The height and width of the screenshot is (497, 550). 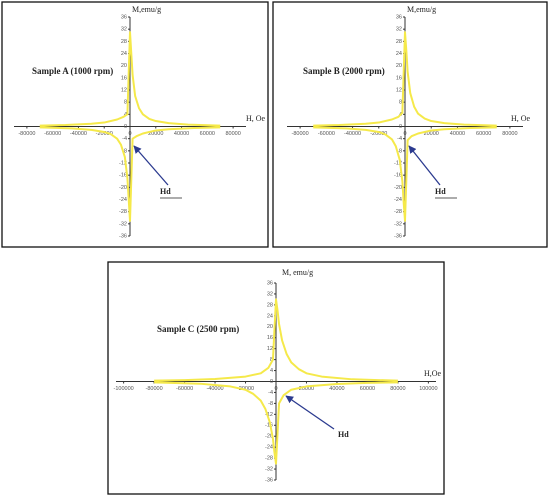 I want to click on x-axis-label: H,Oe, so click(x=433, y=373).